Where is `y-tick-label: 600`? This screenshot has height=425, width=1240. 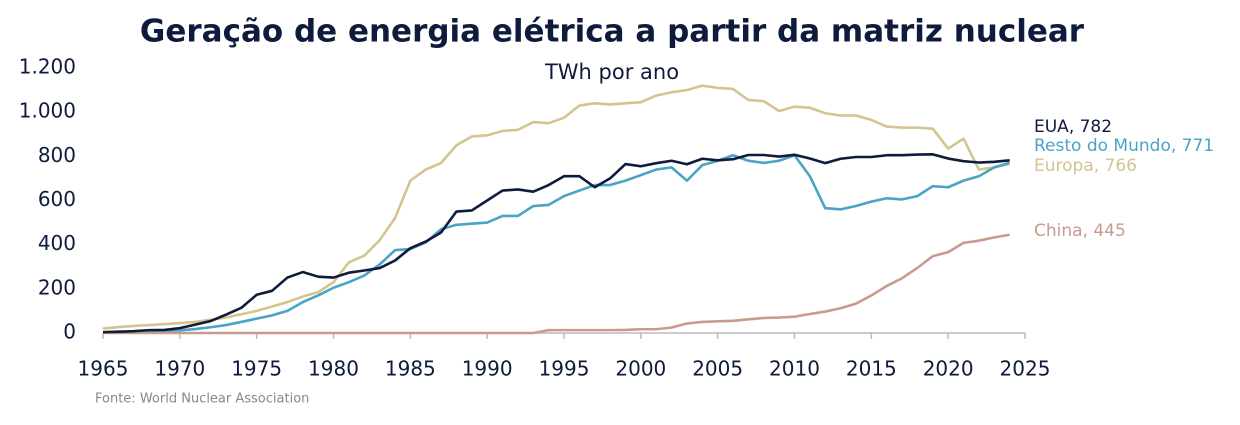 y-tick-label: 600 is located at coordinates (57, 199).